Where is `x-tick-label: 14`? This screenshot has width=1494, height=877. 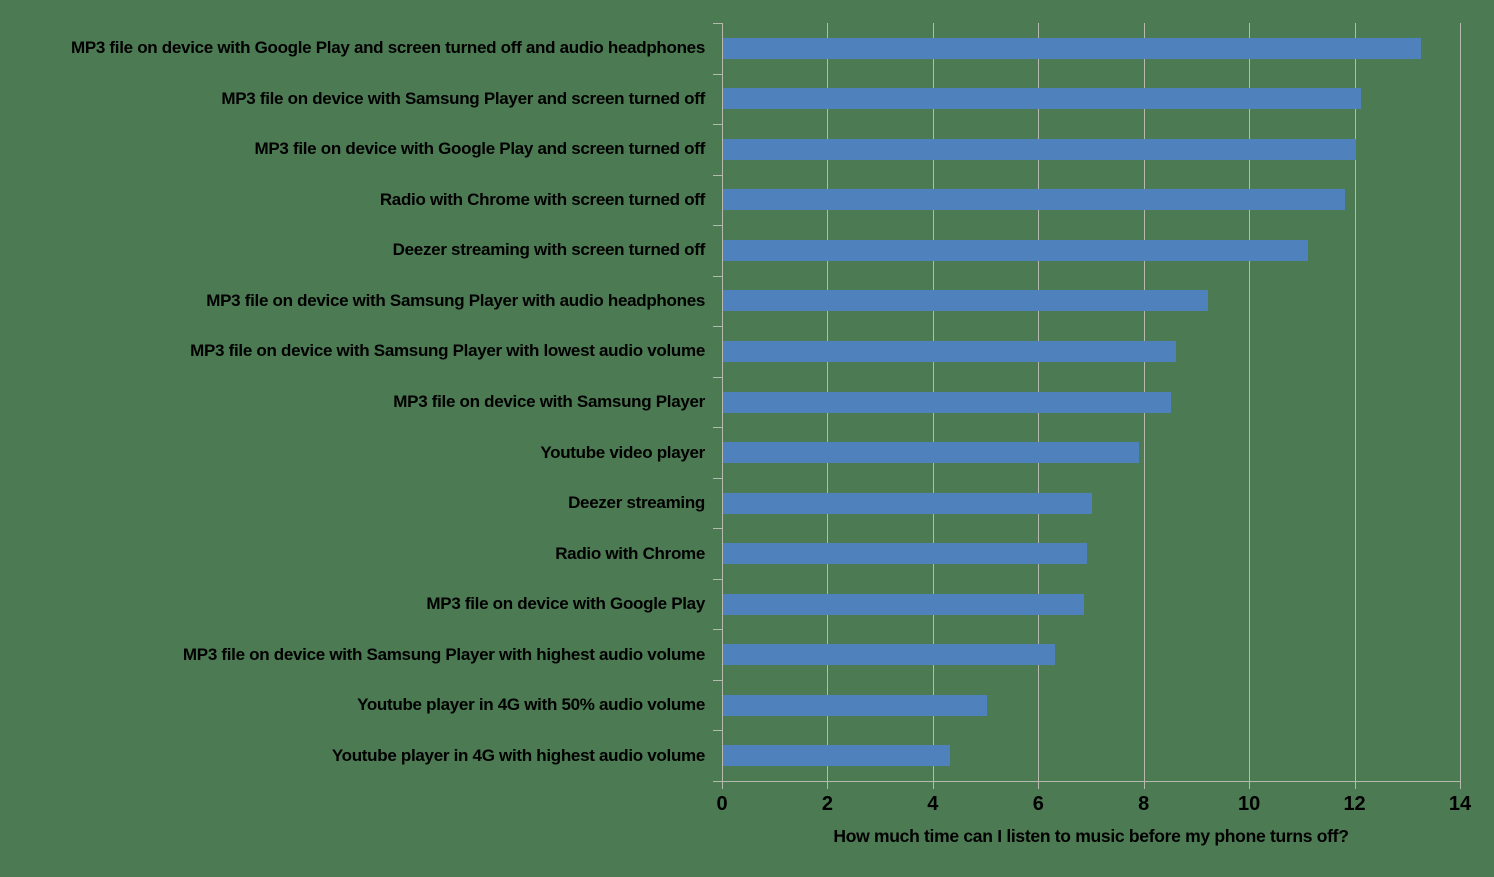 x-tick-label: 14 is located at coordinates (1460, 804).